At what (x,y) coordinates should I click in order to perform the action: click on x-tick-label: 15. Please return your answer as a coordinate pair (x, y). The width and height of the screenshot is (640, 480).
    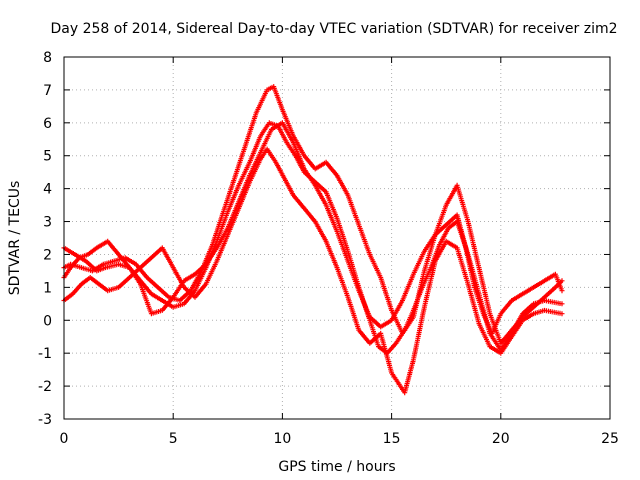
    Looking at the image, I should click on (392, 439).